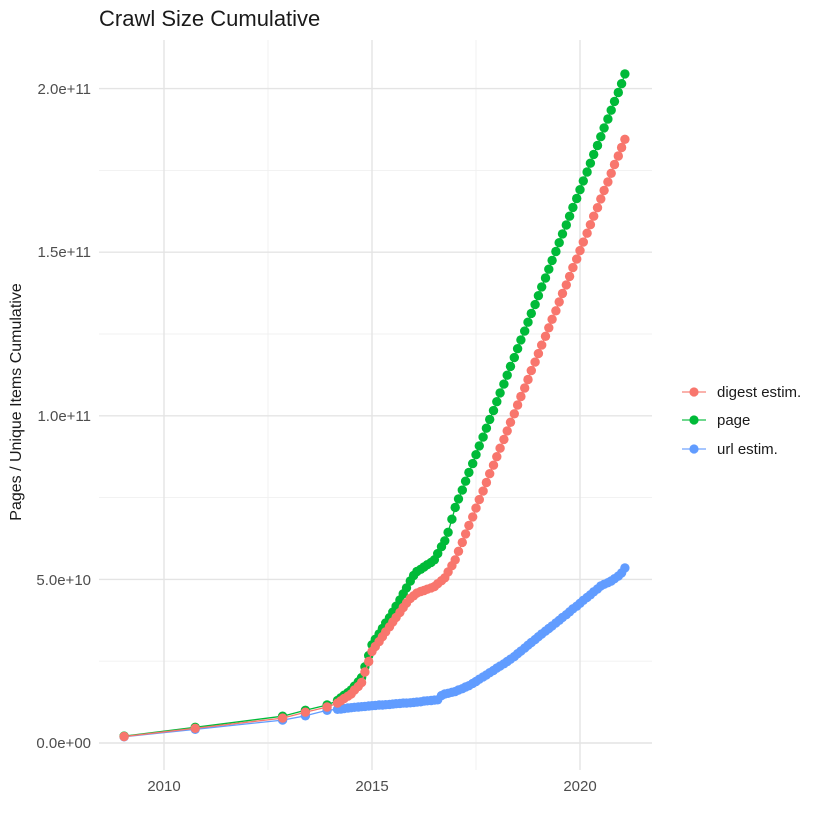 This screenshot has width=826, height=832. What do you see at coordinates (733, 420) in the screenshot?
I see `legend-label: page` at bounding box center [733, 420].